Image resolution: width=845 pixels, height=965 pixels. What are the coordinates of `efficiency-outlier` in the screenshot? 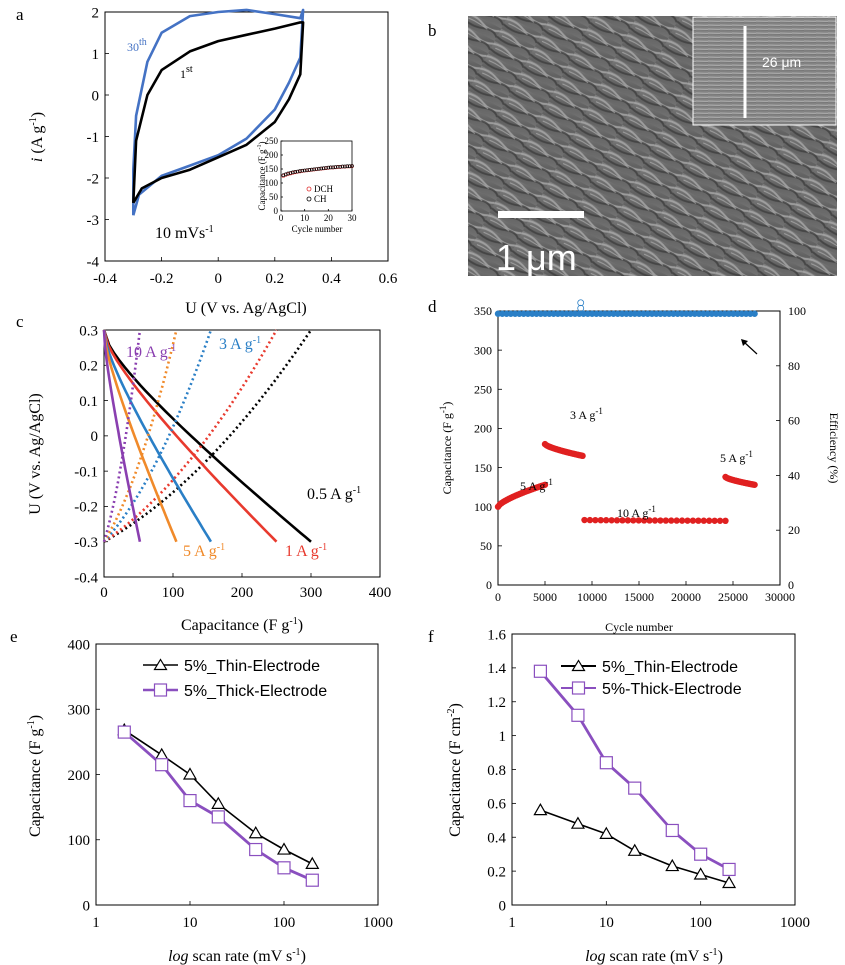 It's located at (581, 303).